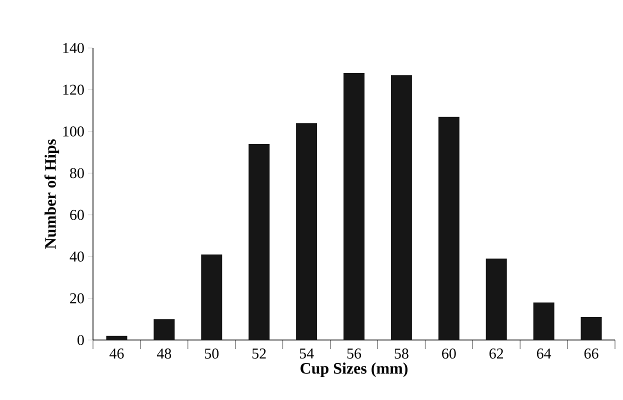 Image resolution: width=623 pixels, height=400 pixels. I want to click on y-tick-label: 80, so click(77, 173).